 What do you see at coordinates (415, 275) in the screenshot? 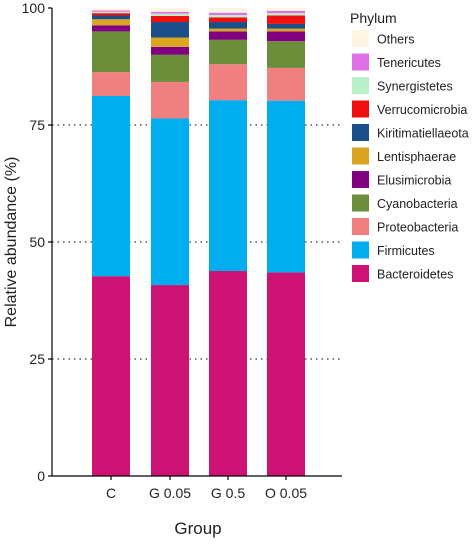
I see `legend-label-bacteroidetes: Bacteroidetes` at bounding box center [415, 275].